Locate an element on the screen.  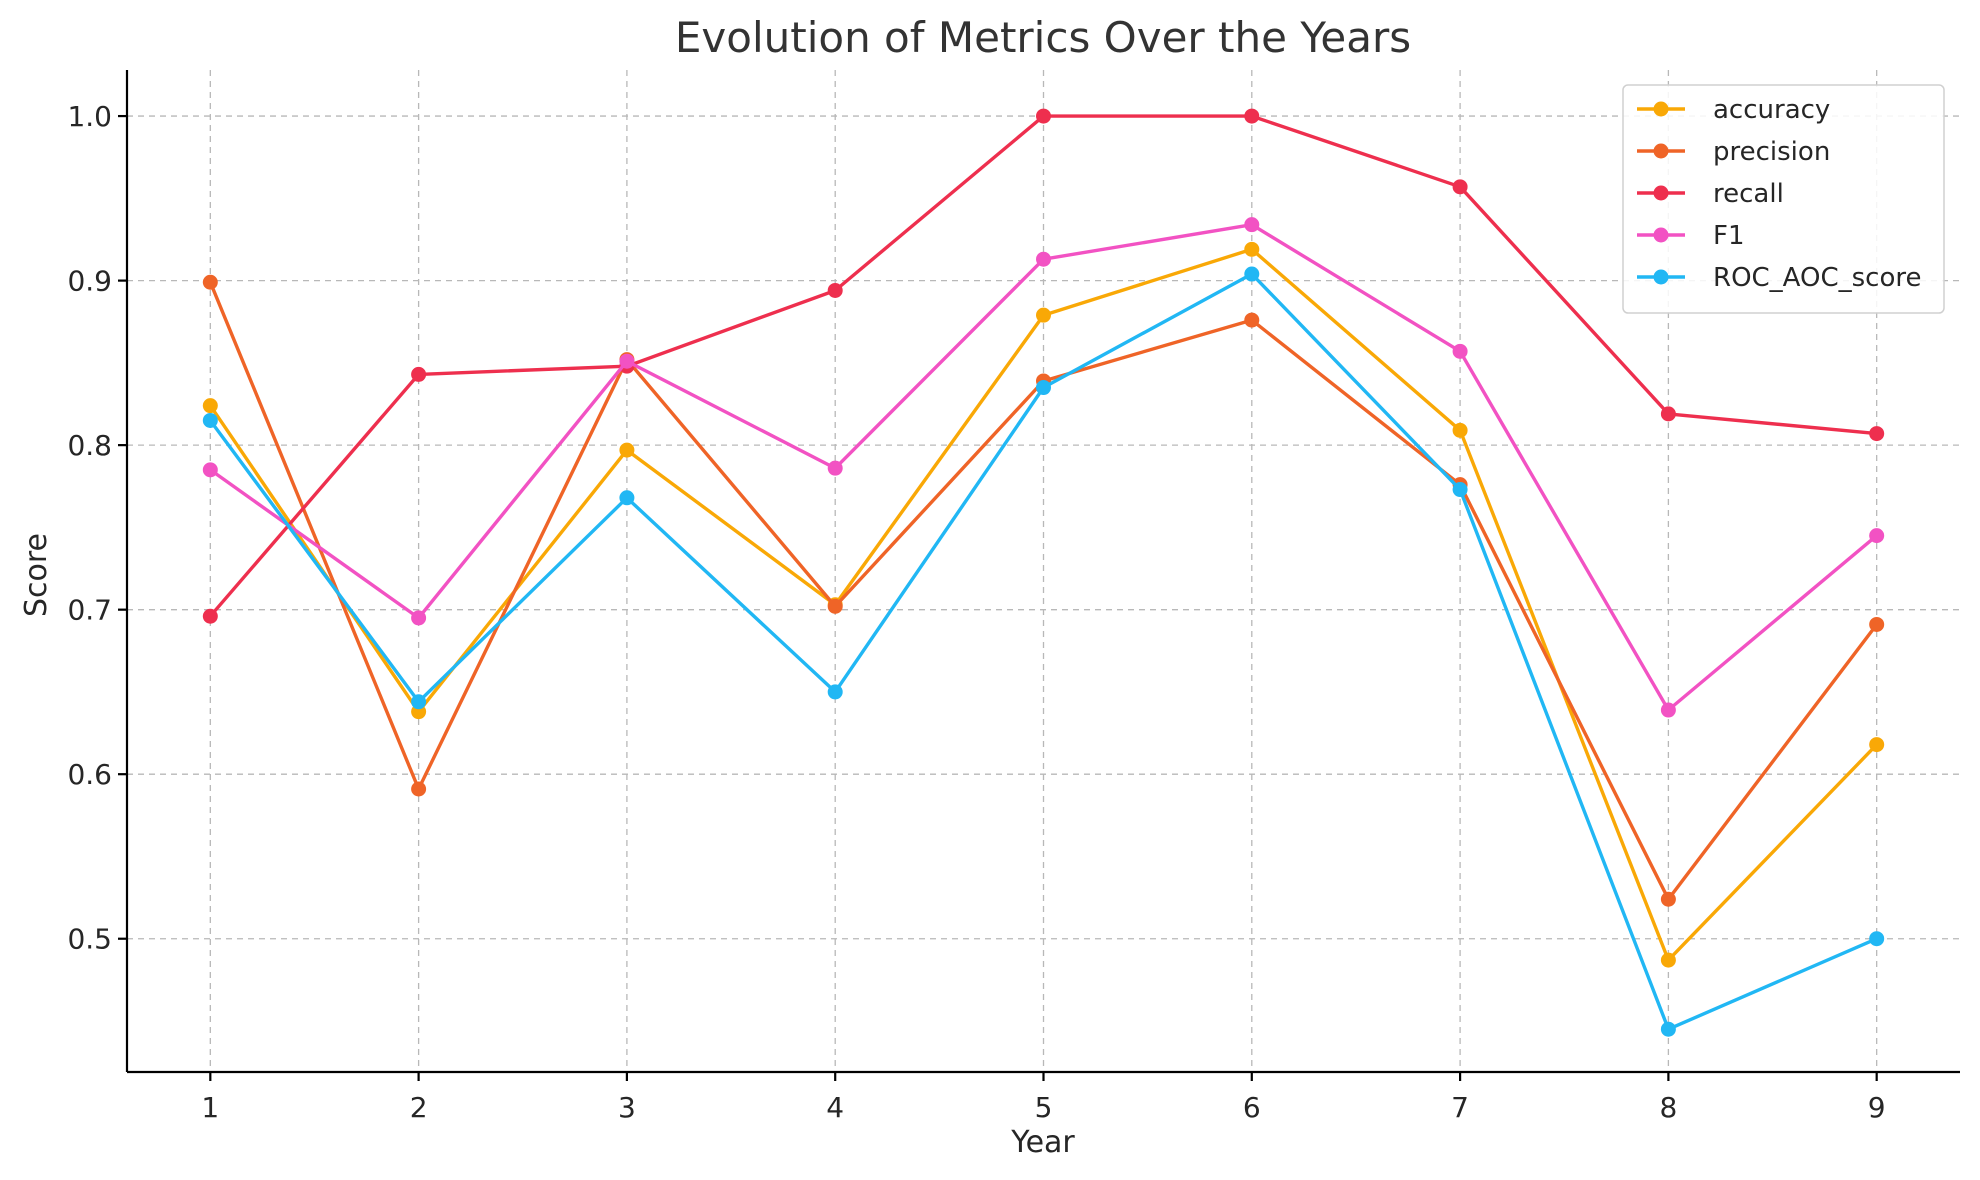
x-tick-label: 7 is located at coordinates (1460, 1107).